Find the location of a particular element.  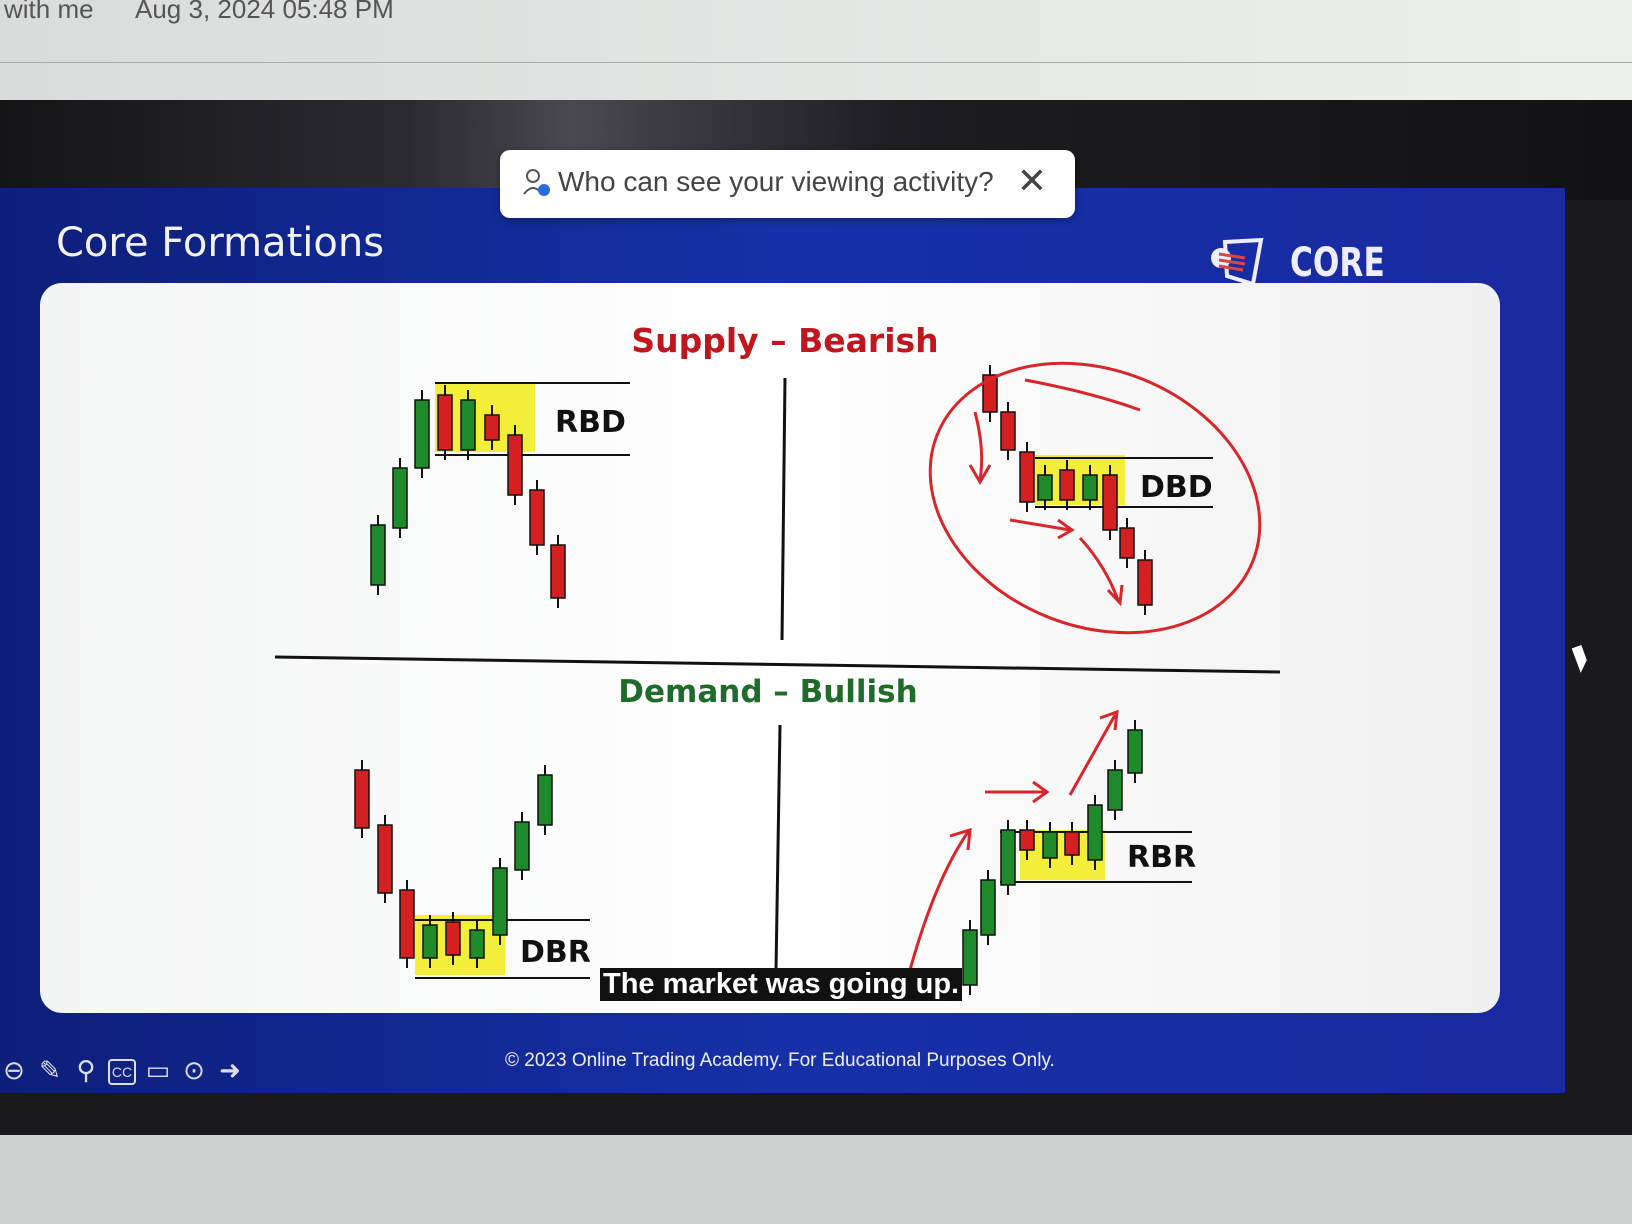

vertical-divider-bottom is located at coordinates (778, 847).